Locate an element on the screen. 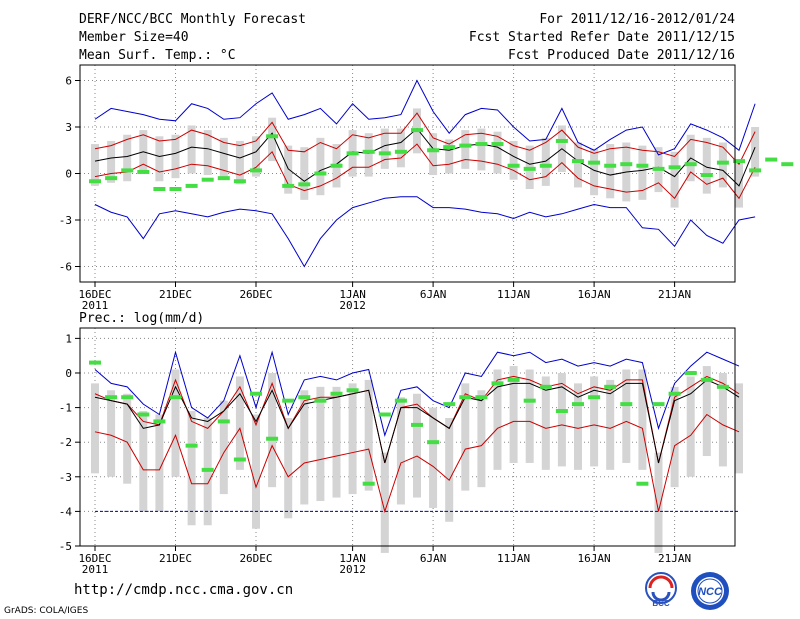 Image resolution: width=800 pixels, height=619 pixels. bcc-logo: BCC is located at coordinates (661, 590).